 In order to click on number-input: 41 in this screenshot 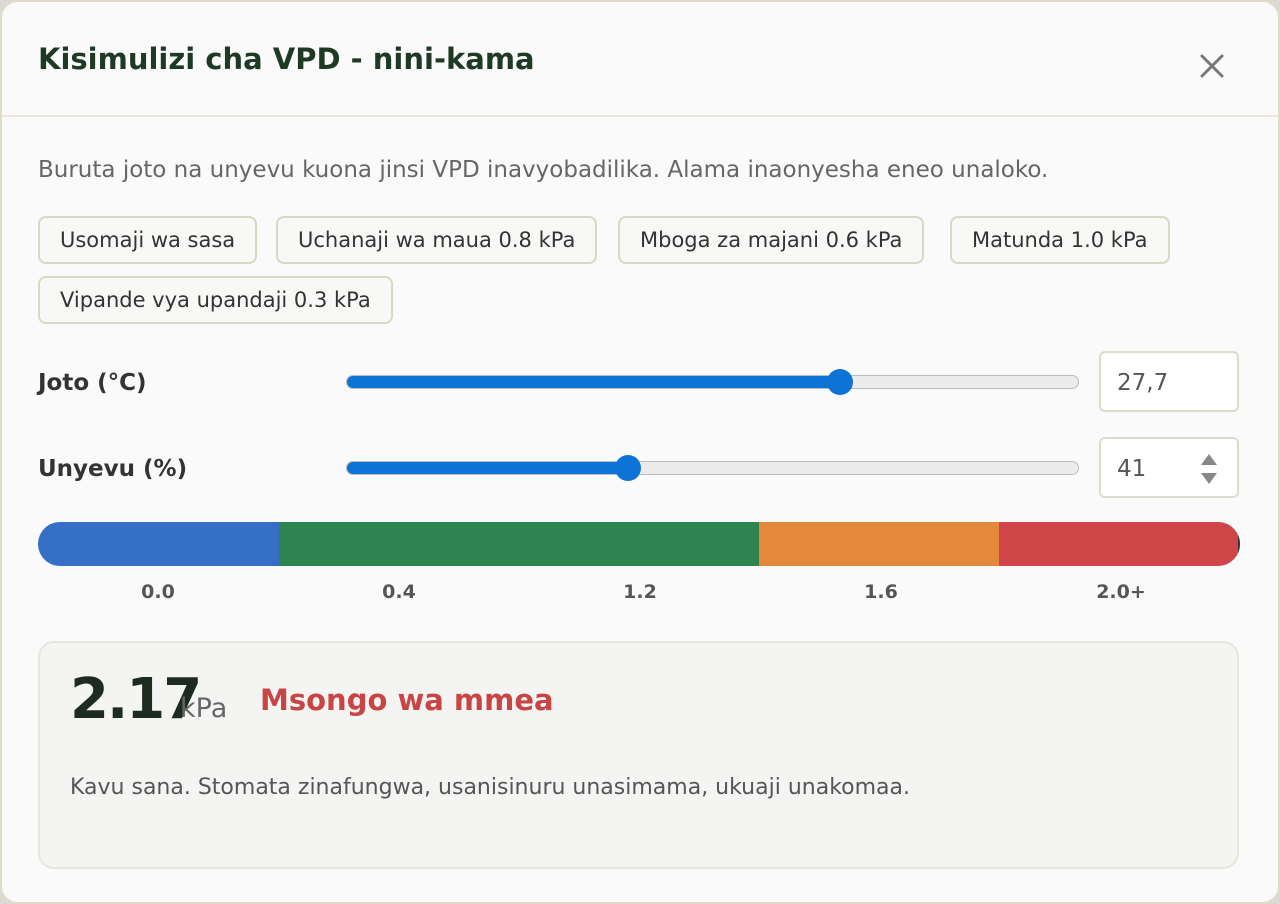, I will do `click(1169, 467)`.